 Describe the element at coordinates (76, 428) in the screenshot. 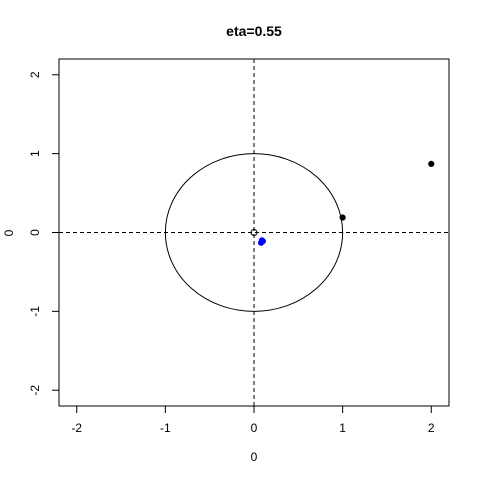

I see `x-tick-label: -2` at that location.